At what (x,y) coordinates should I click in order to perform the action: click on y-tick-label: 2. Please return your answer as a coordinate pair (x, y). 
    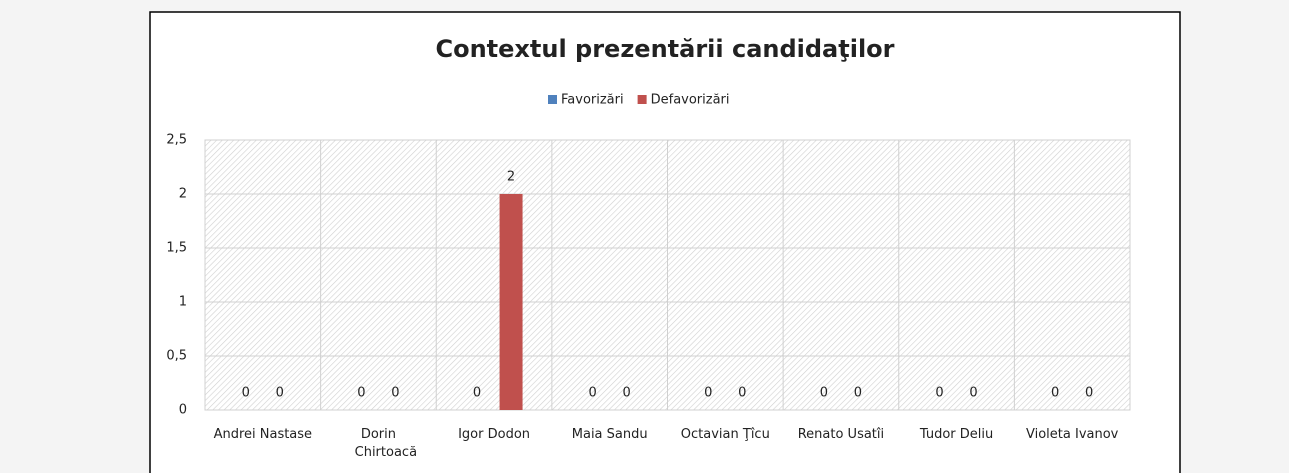
    Looking at the image, I should click on (183, 194).